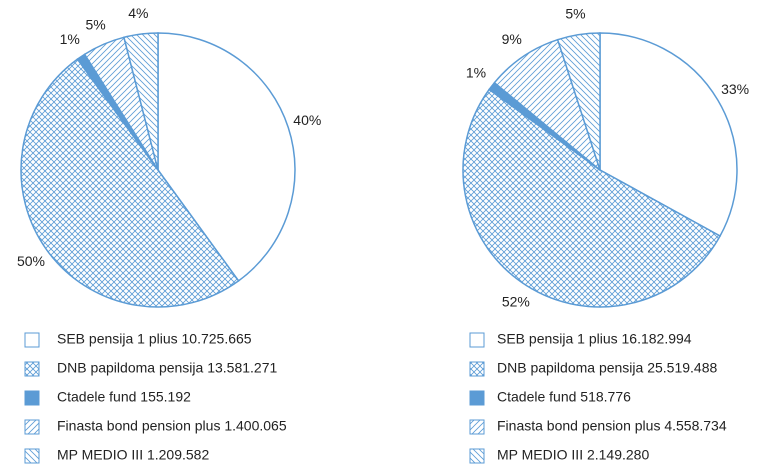 The width and height of the screenshot is (758, 470). I want to click on legend-label: MP MEDIO III 2.149.280, so click(573, 455).